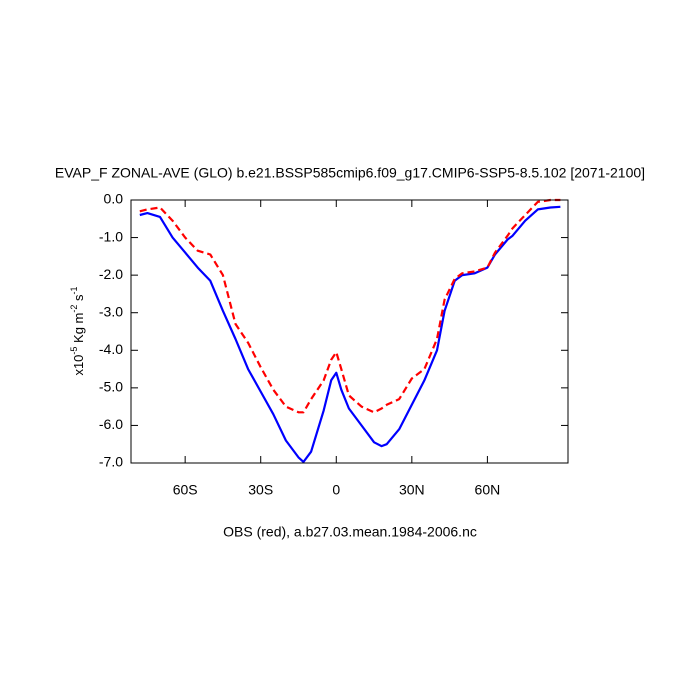  Describe the element at coordinates (488, 490) in the screenshot. I see `x-tick-label: 60N` at that location.